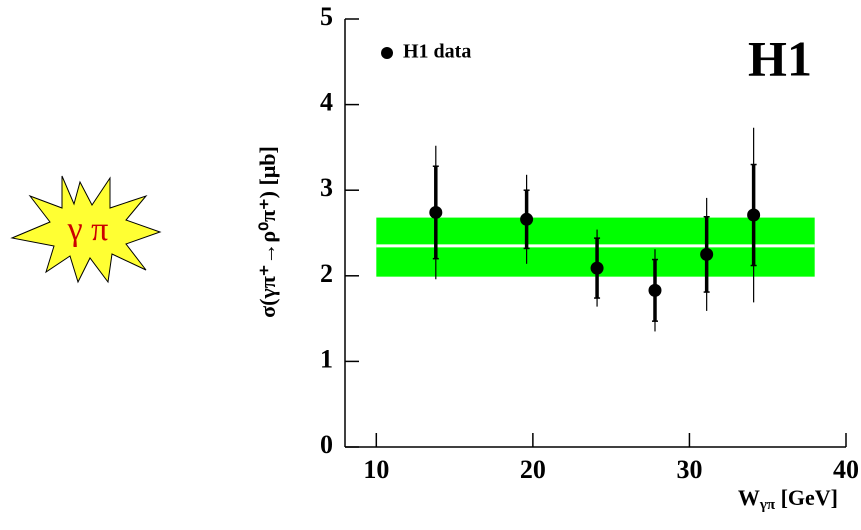  What do you see at coordinates (387, 53) in the screenshot?
I see `legend-marker` at bounding box center [387, 53].